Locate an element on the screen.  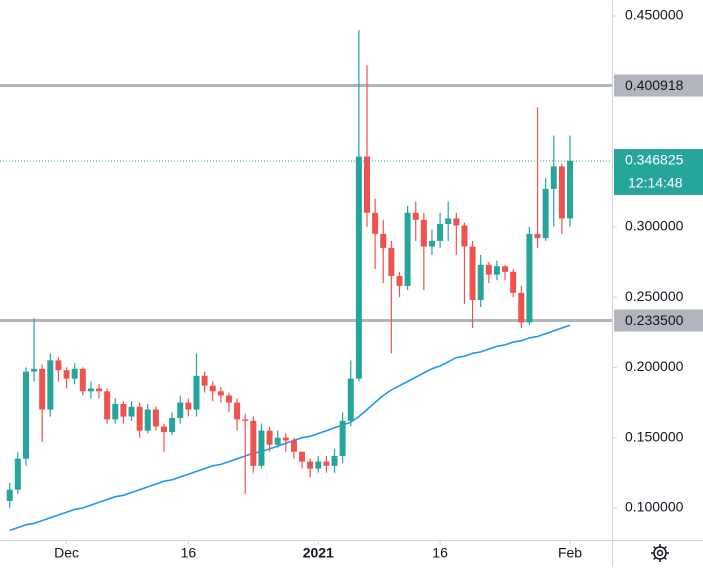
last-price-label: 0.346825 is located at coordinates (654, 160).